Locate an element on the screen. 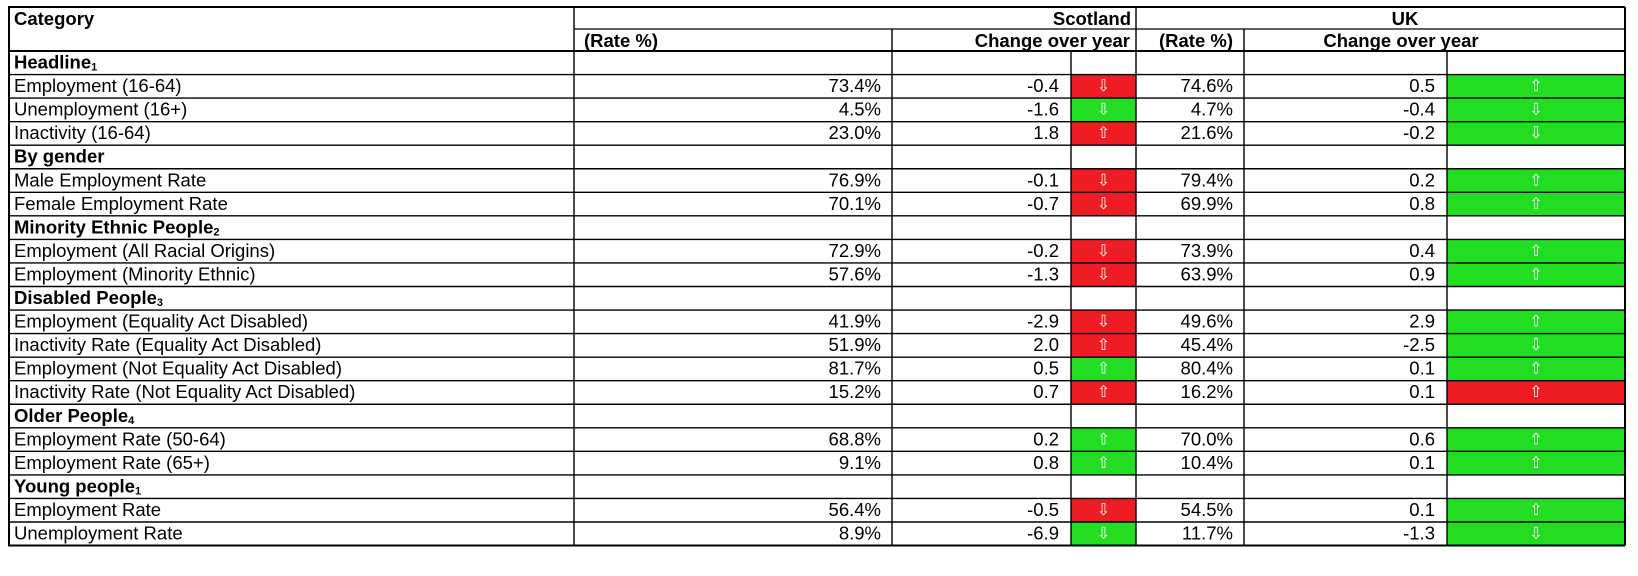 The image size is (1638, 576). header-scotland-change: Change over year is located at coordinates (1052, 40).